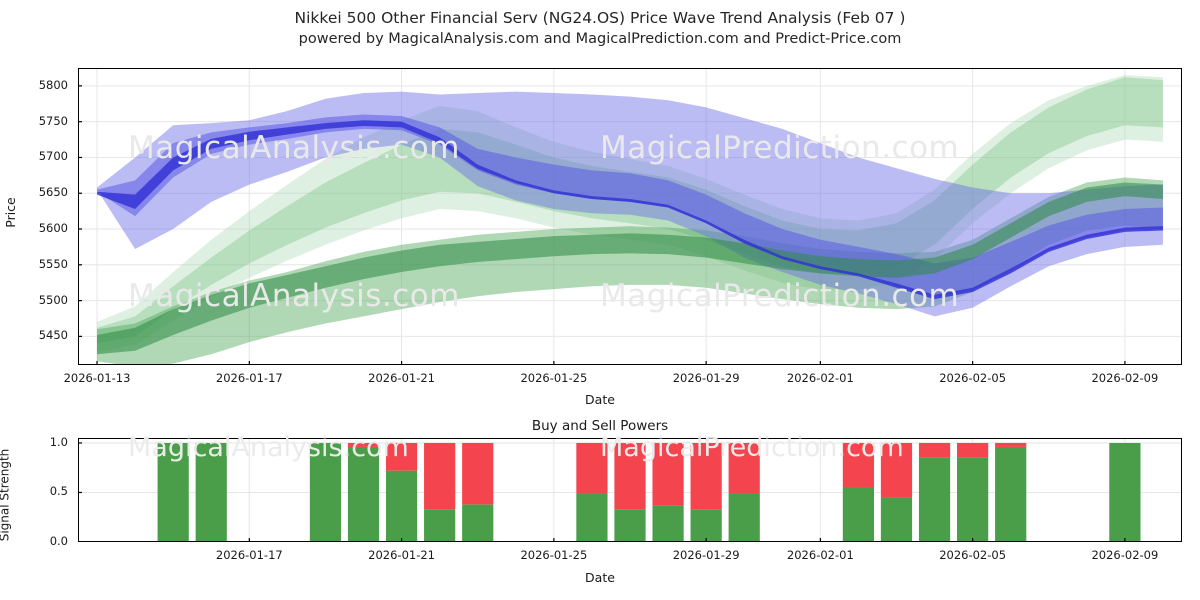 The height and width of the screenshot is (600, 1200). What do you see at coordinates (249, 555) in the screenshot?
I see `bar-date-tick-2026-01-17: 2026-01-17` at bounding box center [249, 555].